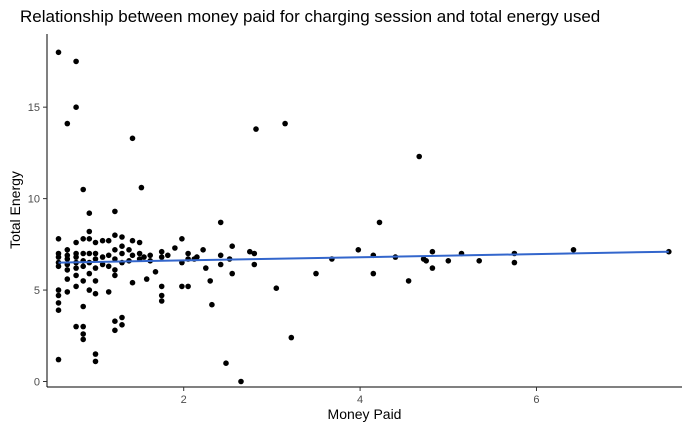 This screenshot has height=432, width=700. Describe the element at coordinates (363, 257) in the screenshot. I see `trend-line` at that location.